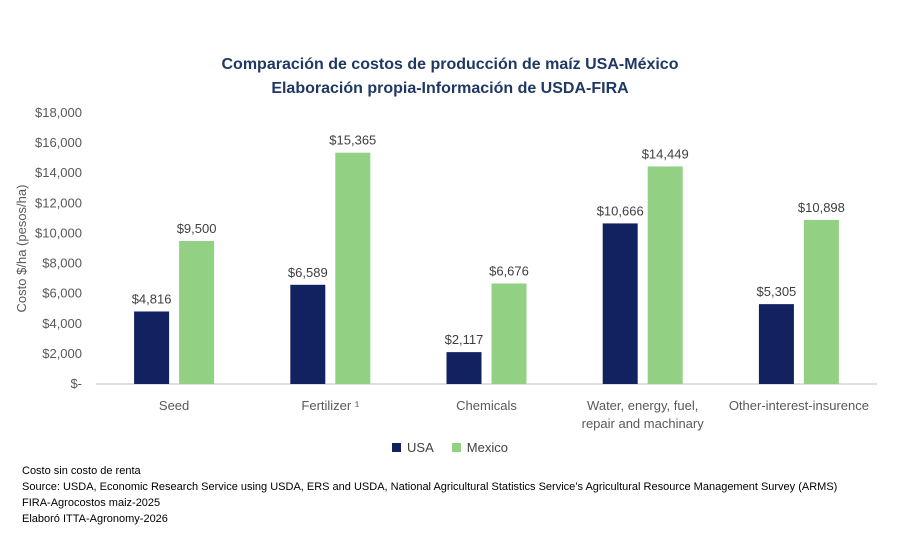 The image size is (900, 560). I want to click on legend-item-usa: USA, so click(413, 447).